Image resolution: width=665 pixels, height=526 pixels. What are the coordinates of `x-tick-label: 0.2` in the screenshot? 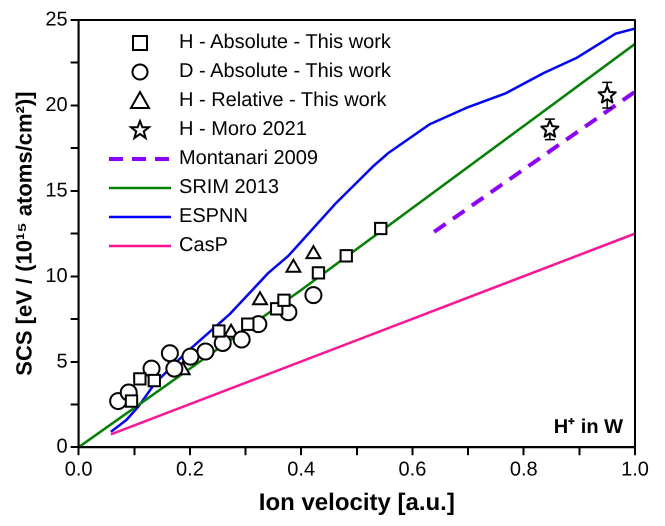 It's located at (190, 469).